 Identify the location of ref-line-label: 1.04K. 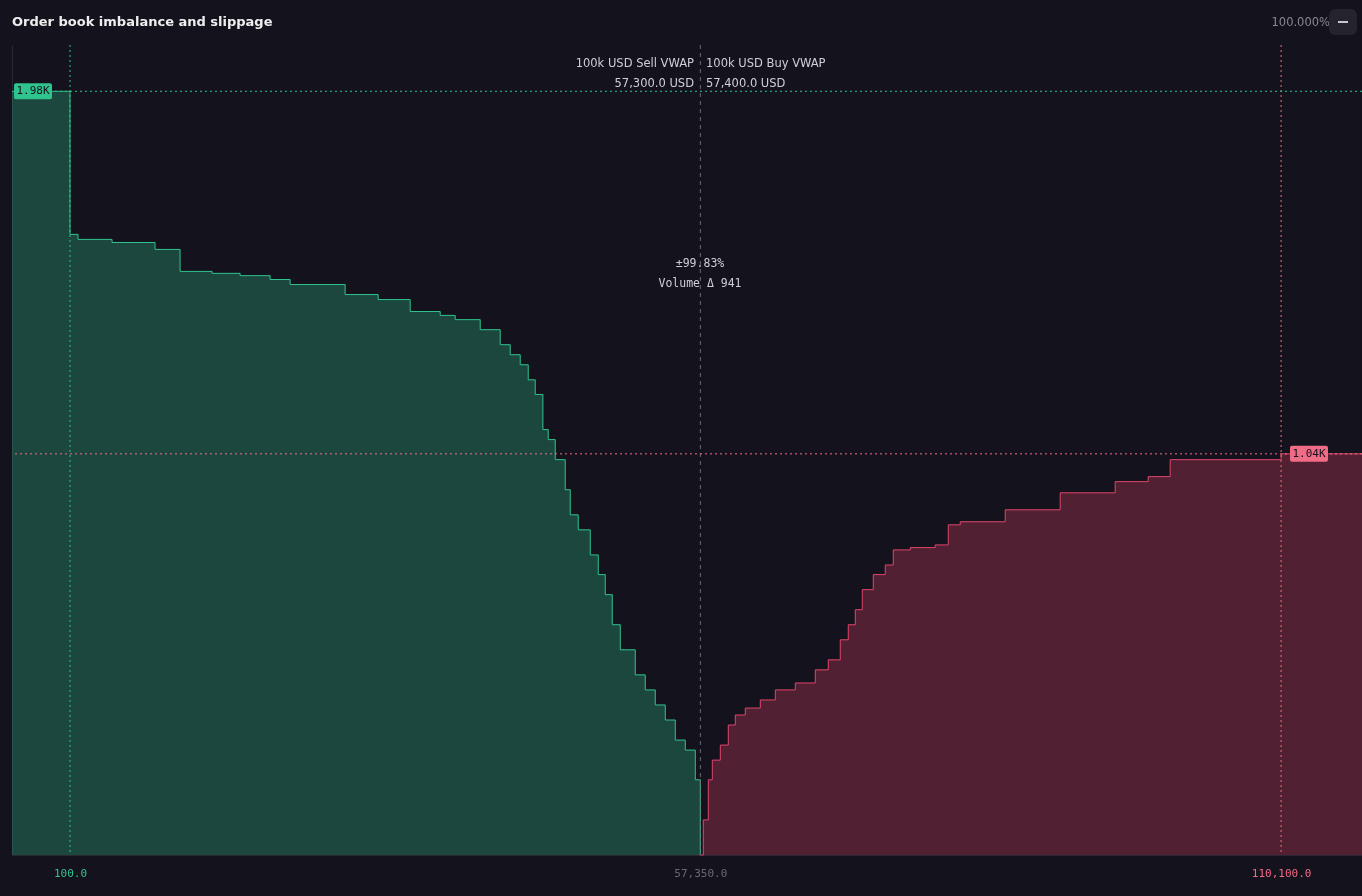
(1309, 453).